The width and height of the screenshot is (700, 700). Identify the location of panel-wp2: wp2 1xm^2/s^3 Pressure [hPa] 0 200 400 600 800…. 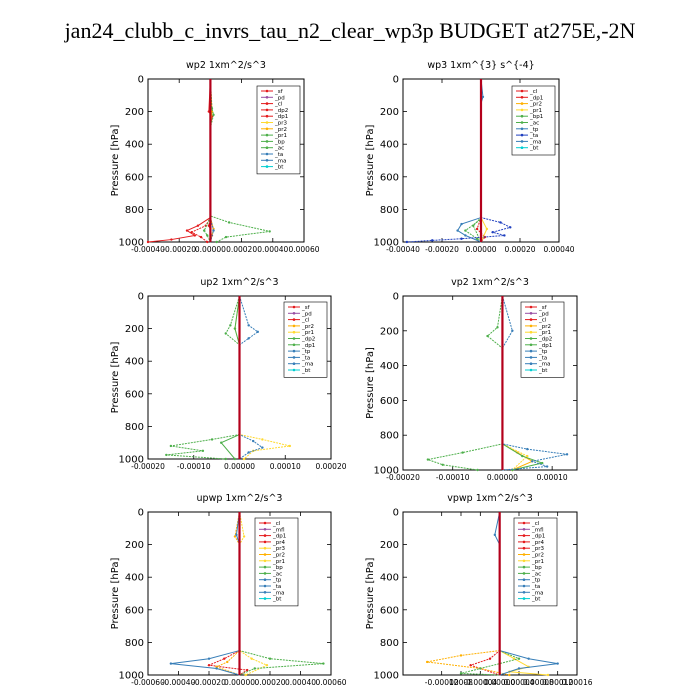
(215, 157).